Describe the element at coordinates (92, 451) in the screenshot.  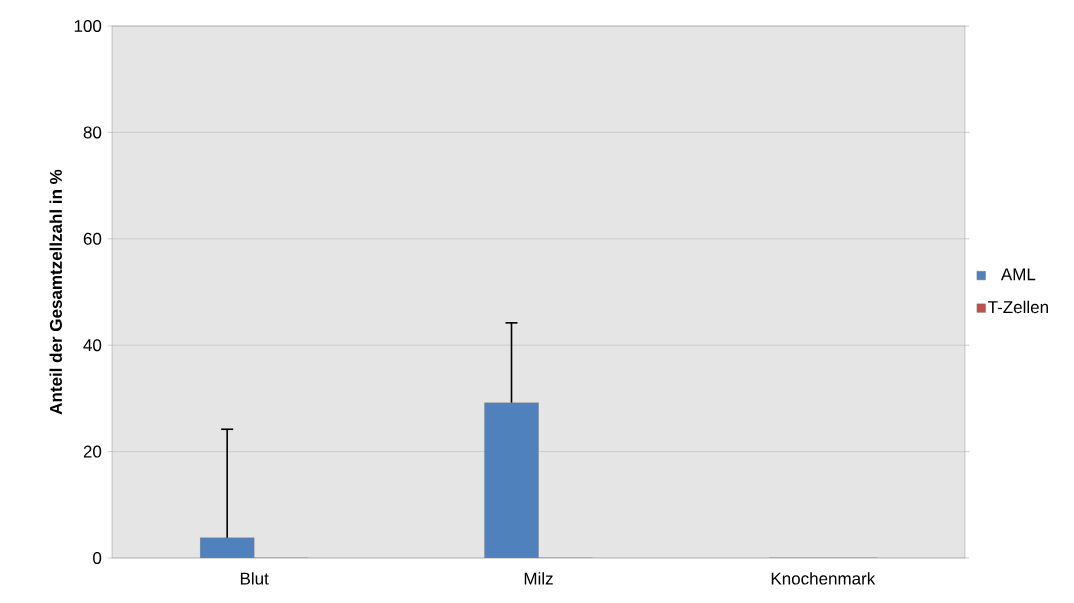
I see `y-tick-label: 20` at that location.